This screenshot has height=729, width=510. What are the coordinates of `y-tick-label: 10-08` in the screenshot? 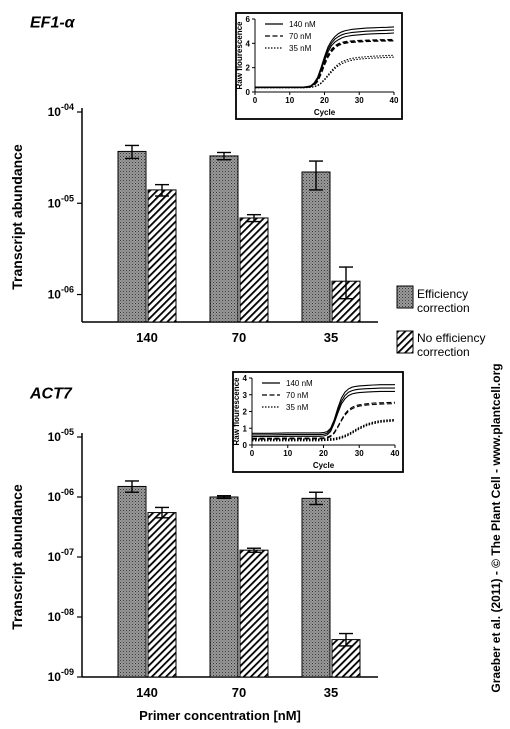 It's located at (61, 615).